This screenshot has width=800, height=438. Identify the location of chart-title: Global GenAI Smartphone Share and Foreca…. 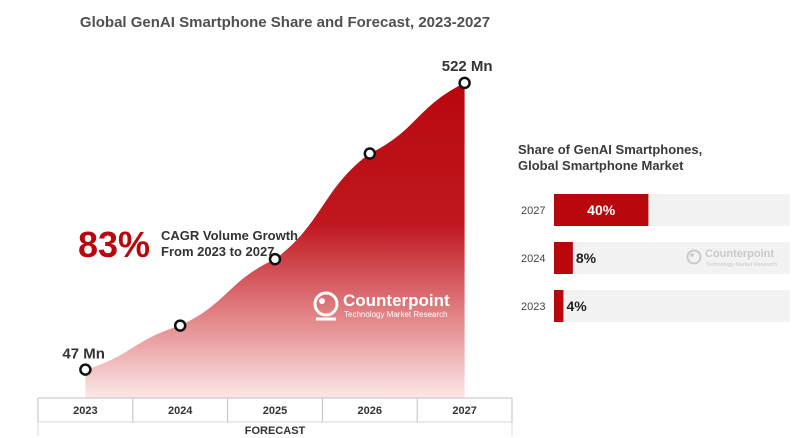
(285, 22).